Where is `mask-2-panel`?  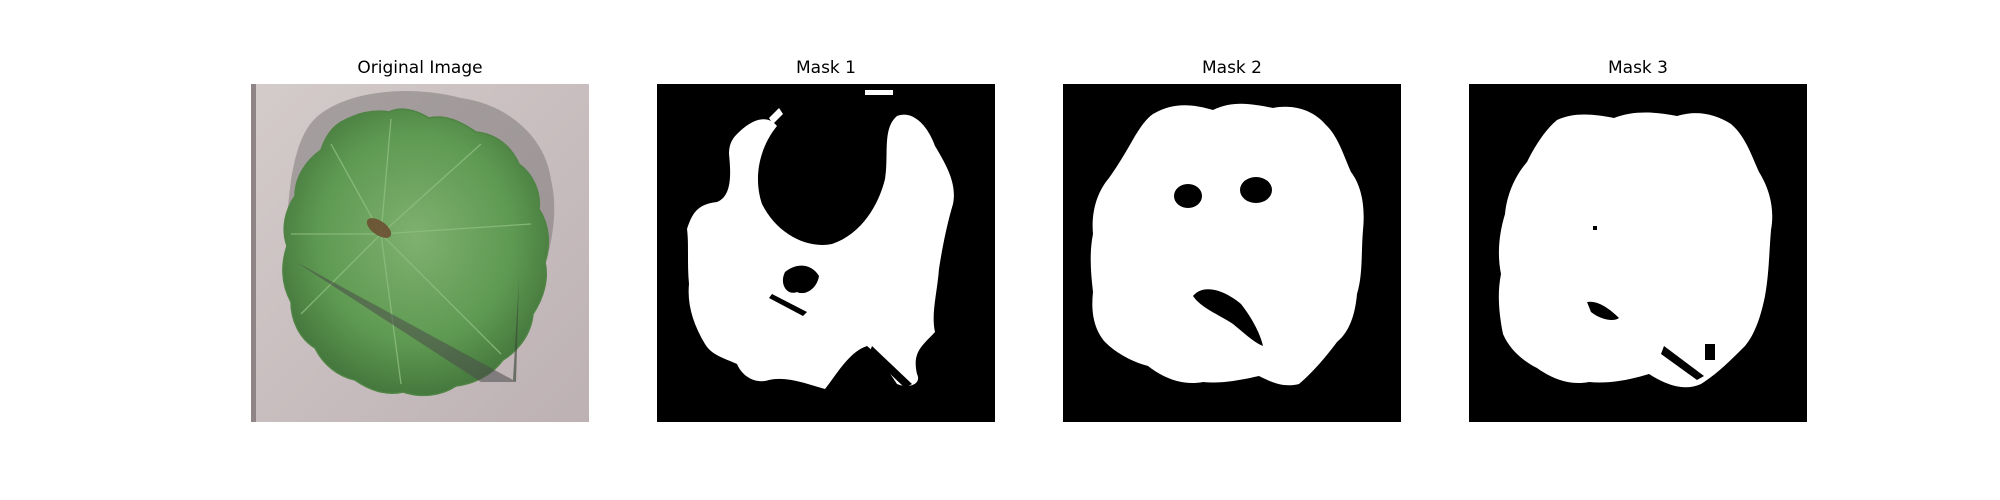 mask-2-panel is located at coordinates (1232, 253).